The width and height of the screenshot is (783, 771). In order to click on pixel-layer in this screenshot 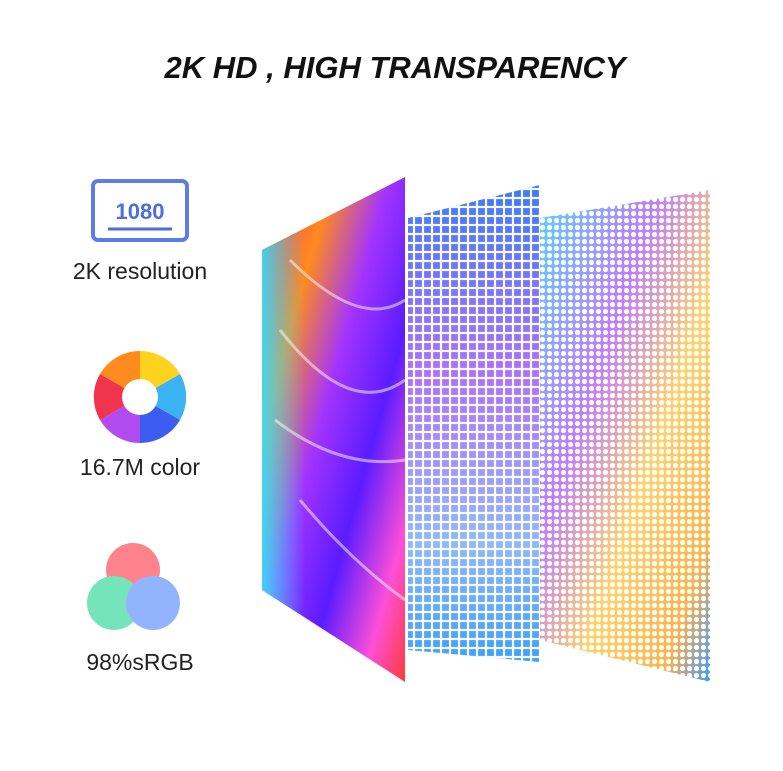, I will do `click(625, 436)`.